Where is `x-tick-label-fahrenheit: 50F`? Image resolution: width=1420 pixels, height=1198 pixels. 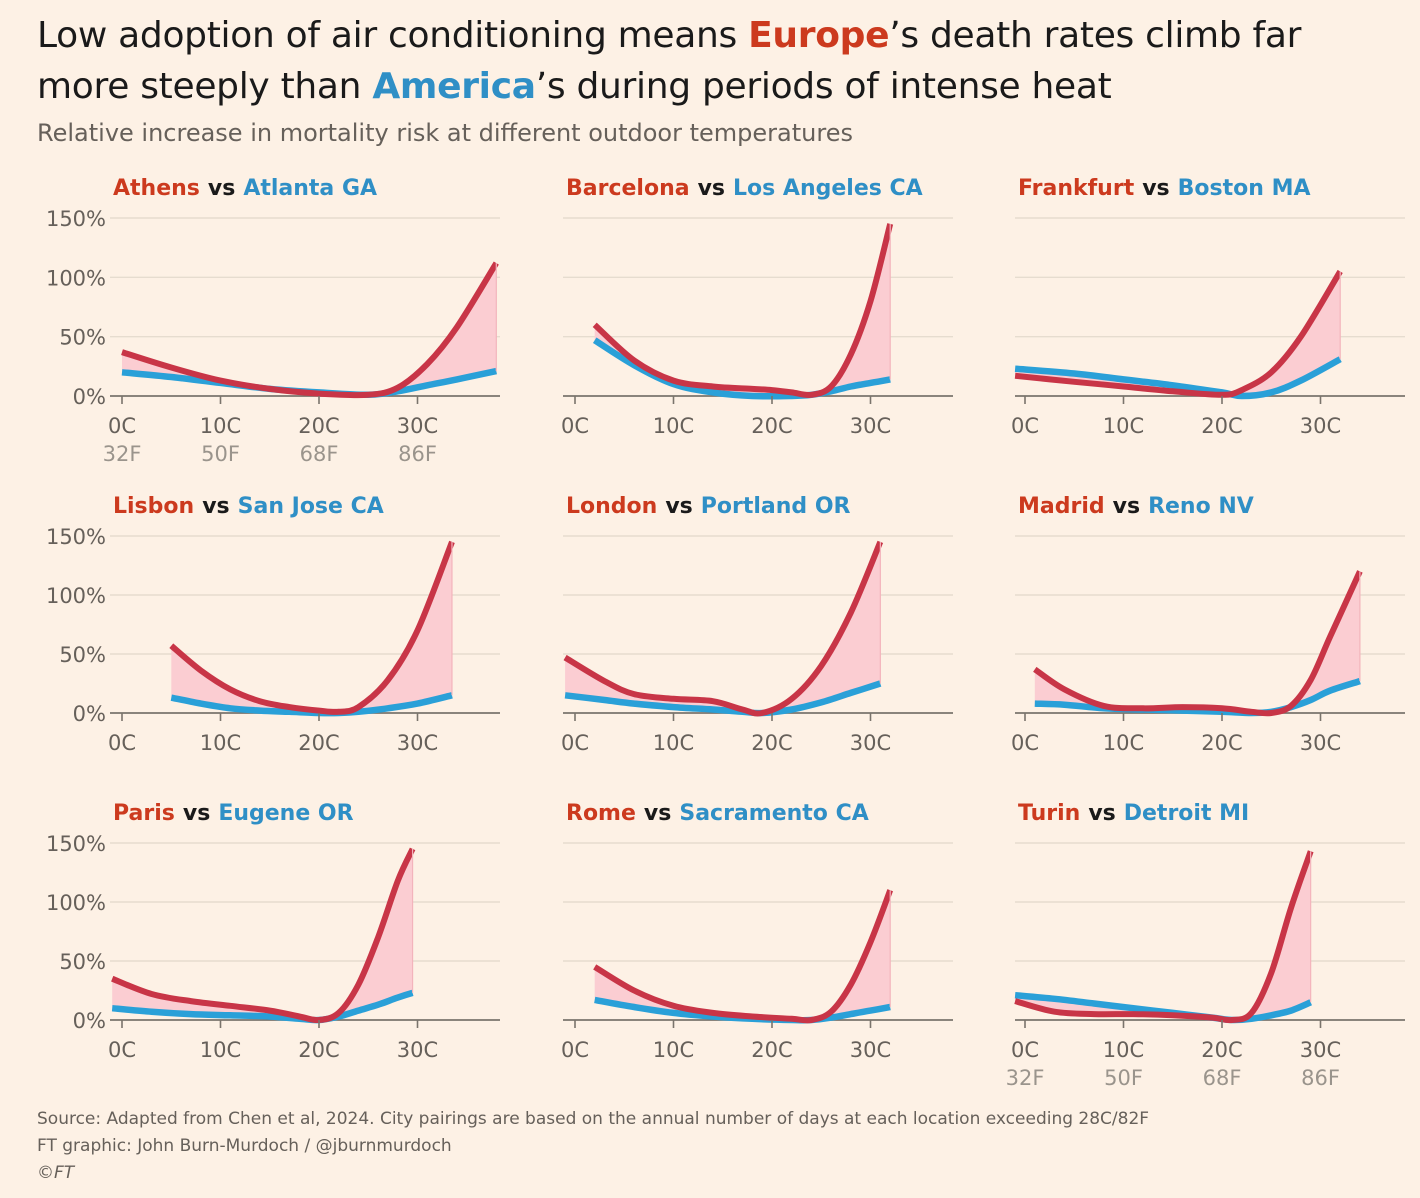
x-tick-label-fahrenheit: 50F is located at coordinates (220, 454).